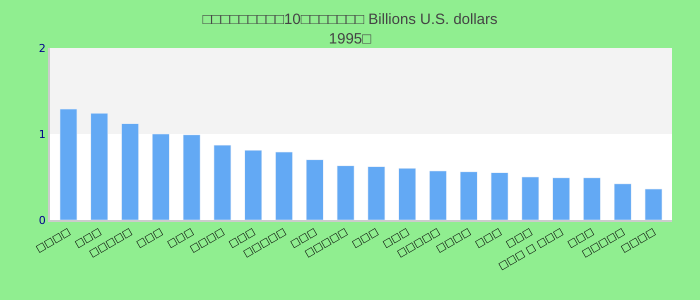 Image resolution: width=700 pixels, height=300 pixels. What do you see at coordinates (42, 134) in the screenshot?
I see `y-tick-label: 1` at bounding box center [42, 134].